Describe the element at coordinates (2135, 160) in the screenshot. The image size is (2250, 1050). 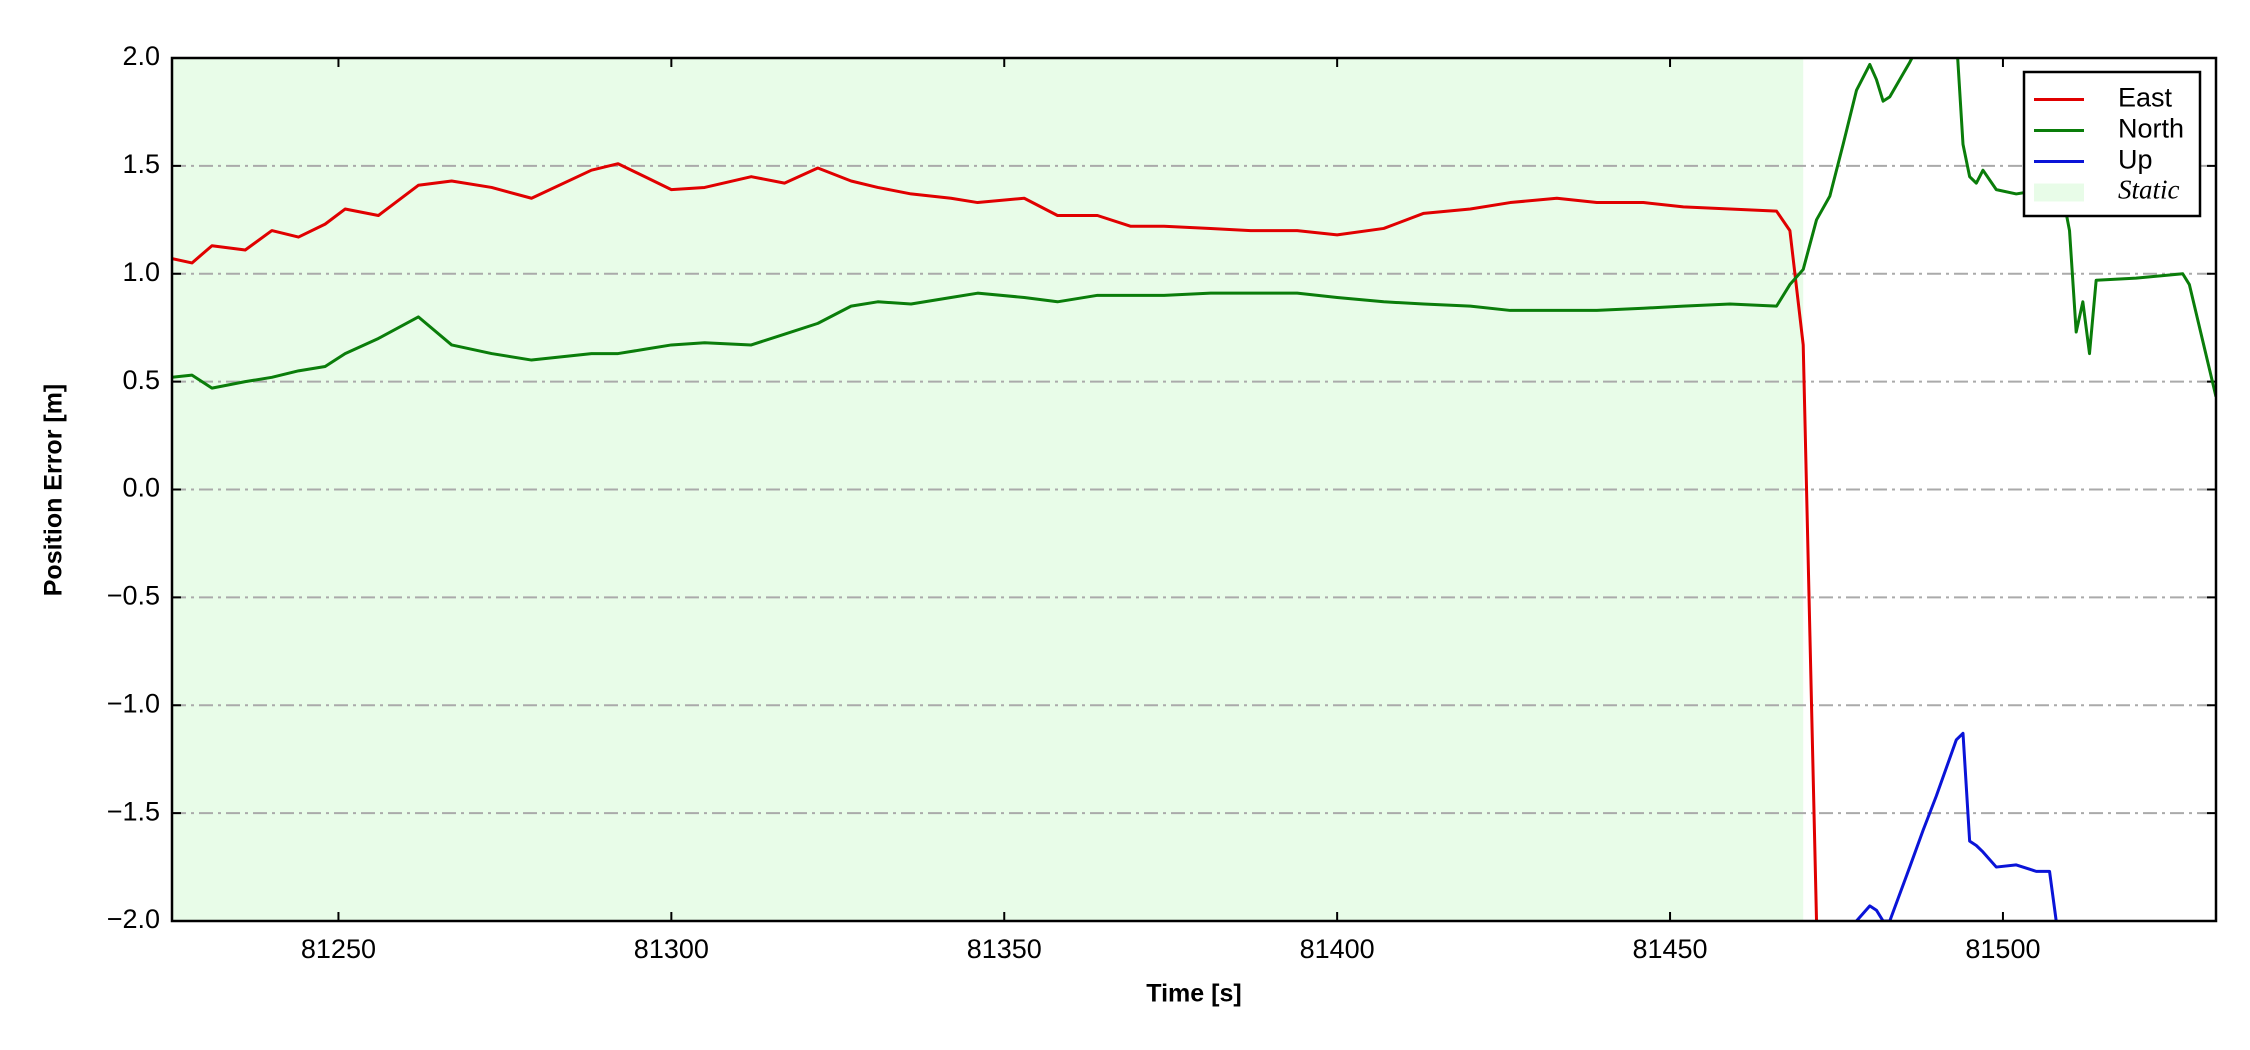
I see `legend-label: Up` at that location.